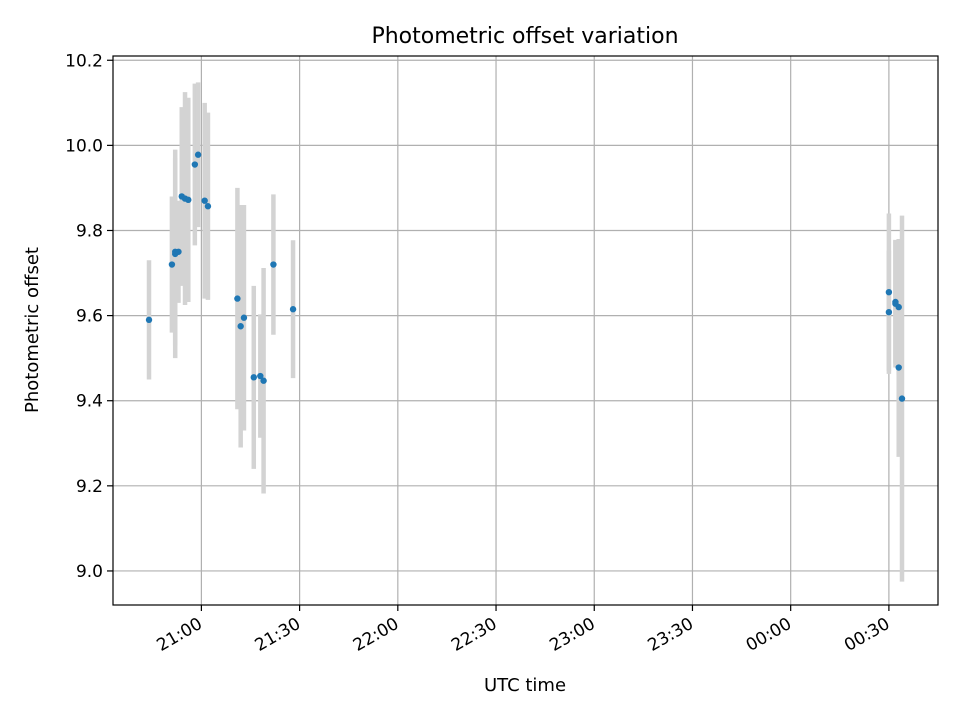 The width and height of the screenshot is (960, 720). I want to click on y-tick-label: 9.6, so click(89, 317).